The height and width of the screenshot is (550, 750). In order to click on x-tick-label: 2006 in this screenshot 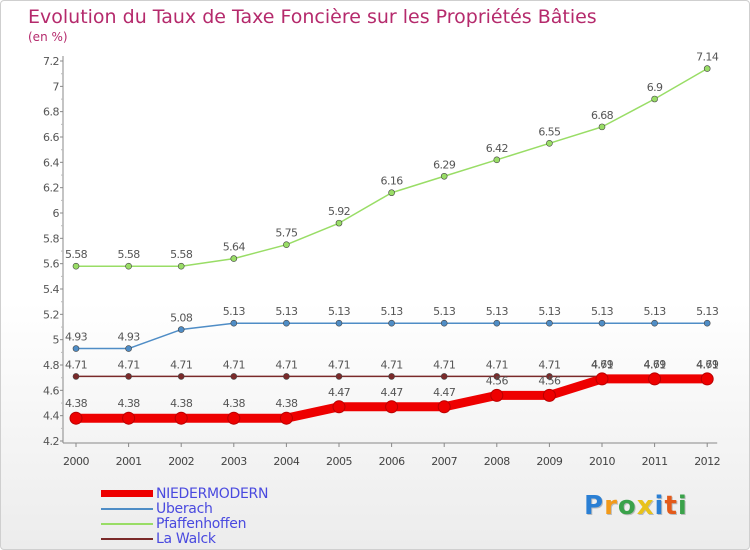, I will do `click(392, 461)`.